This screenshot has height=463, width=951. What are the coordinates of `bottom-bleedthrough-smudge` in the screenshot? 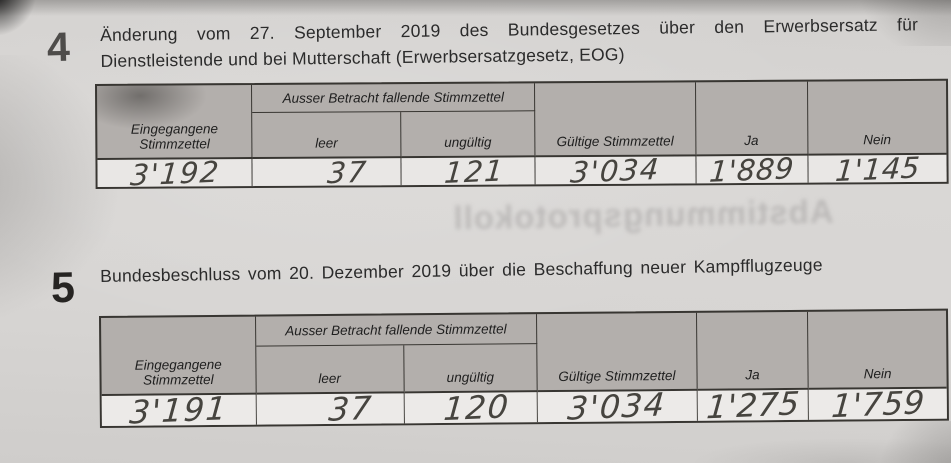 It's located at (821, 450).